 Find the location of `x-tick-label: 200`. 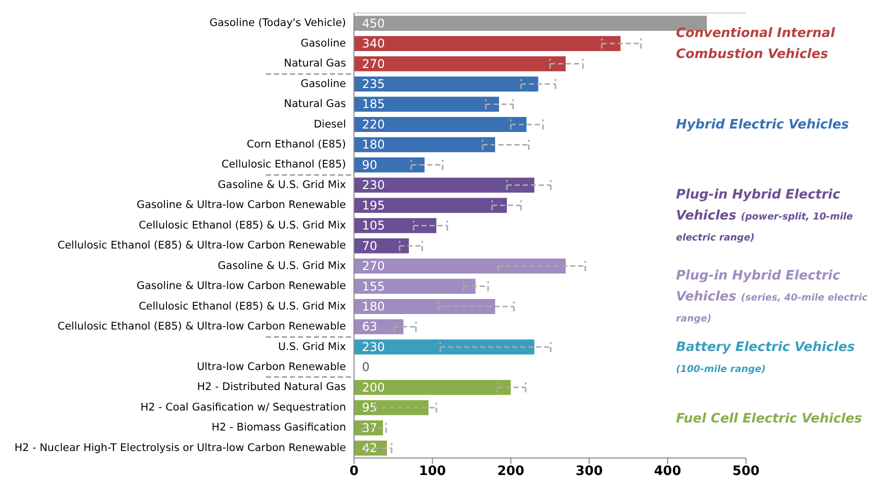

x-tick-label: 200 is located at coordinates (510, 472).